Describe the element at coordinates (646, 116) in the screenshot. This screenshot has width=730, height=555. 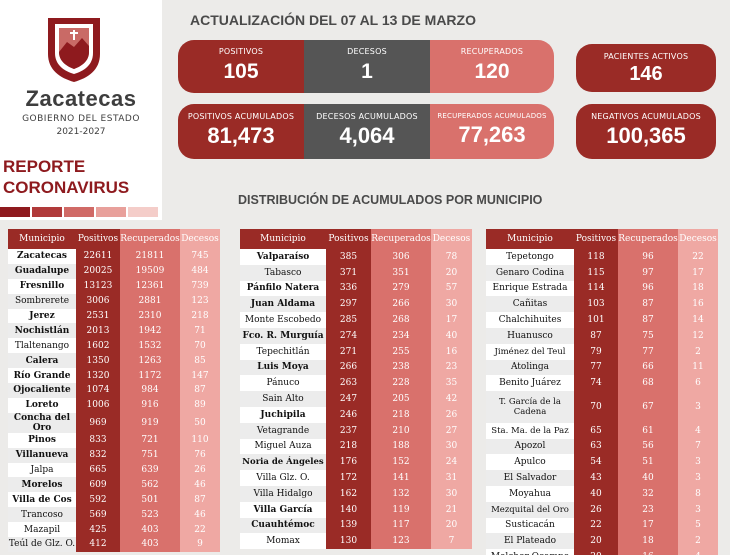
I see `negativos-acumulados-label: NEGATIVOS ACUMULADOS` at that location.